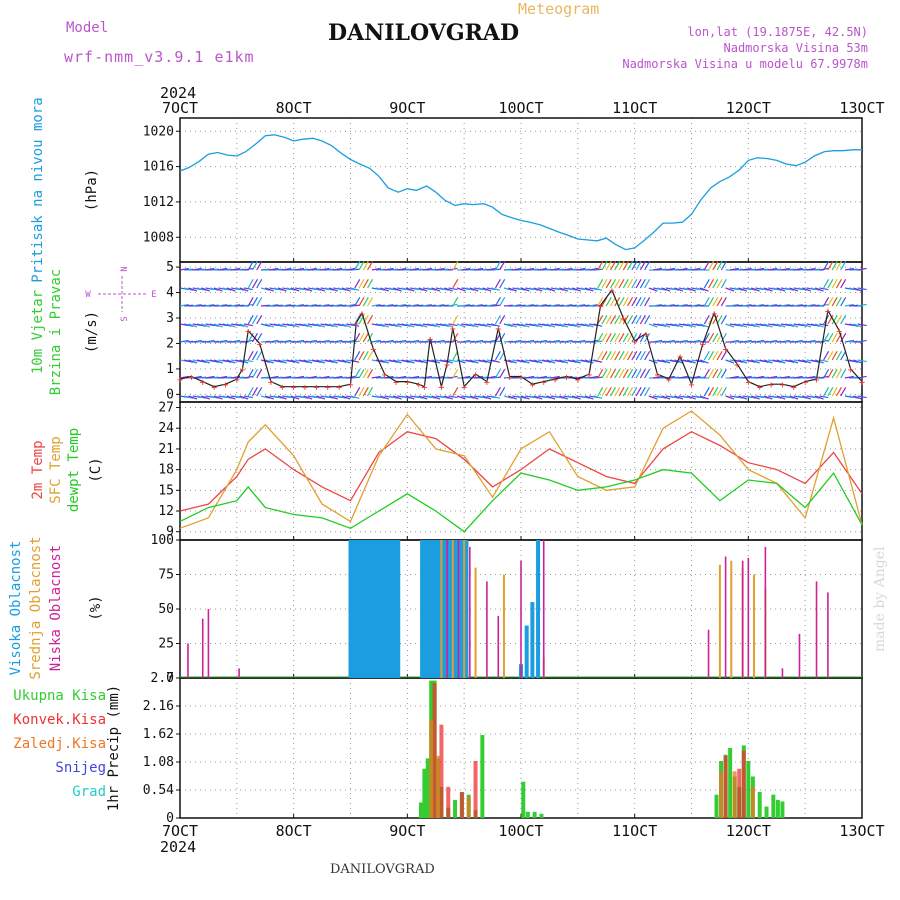  I want to click on y-tick-label: 0, so click(170, 818).